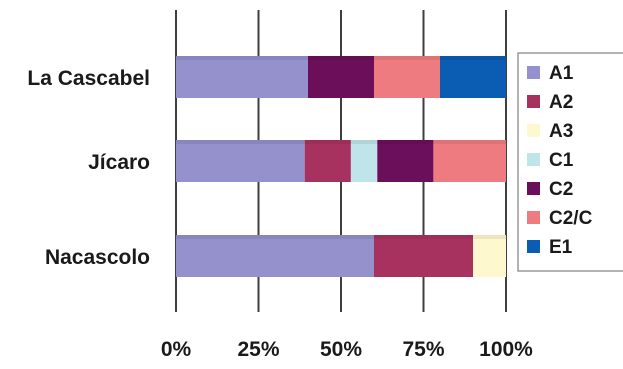 This screenshot has width=623, height=369. I want to click on legend-label-e1: E1, so click(561, 247).